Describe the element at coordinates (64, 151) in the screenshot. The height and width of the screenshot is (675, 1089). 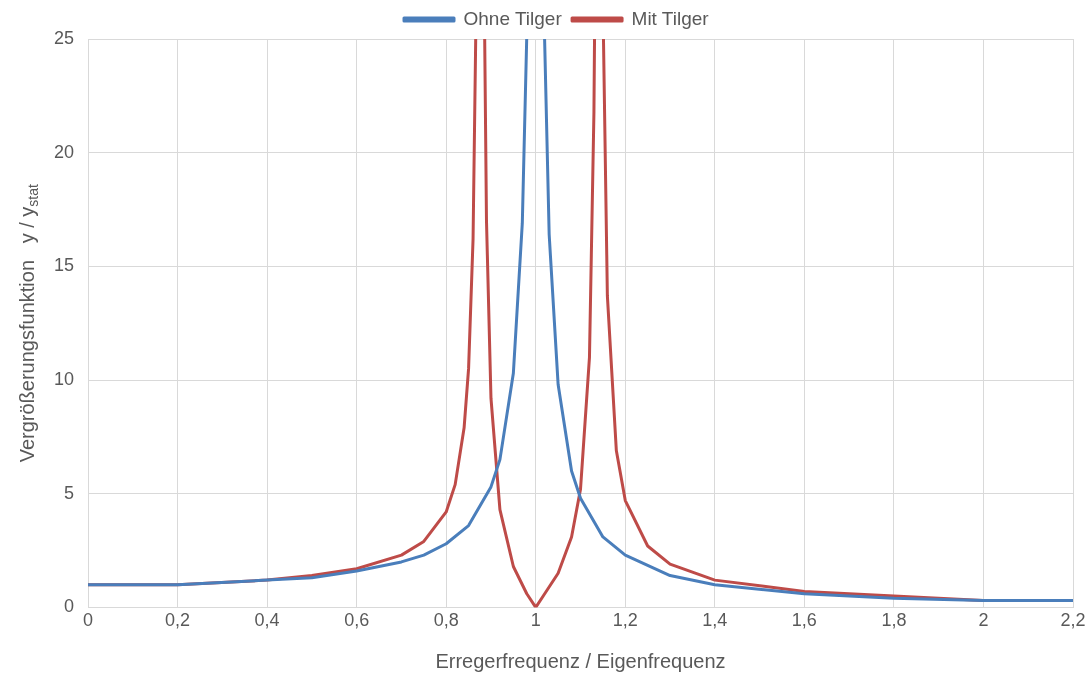
I see `y-tick-label: 20` at that location.